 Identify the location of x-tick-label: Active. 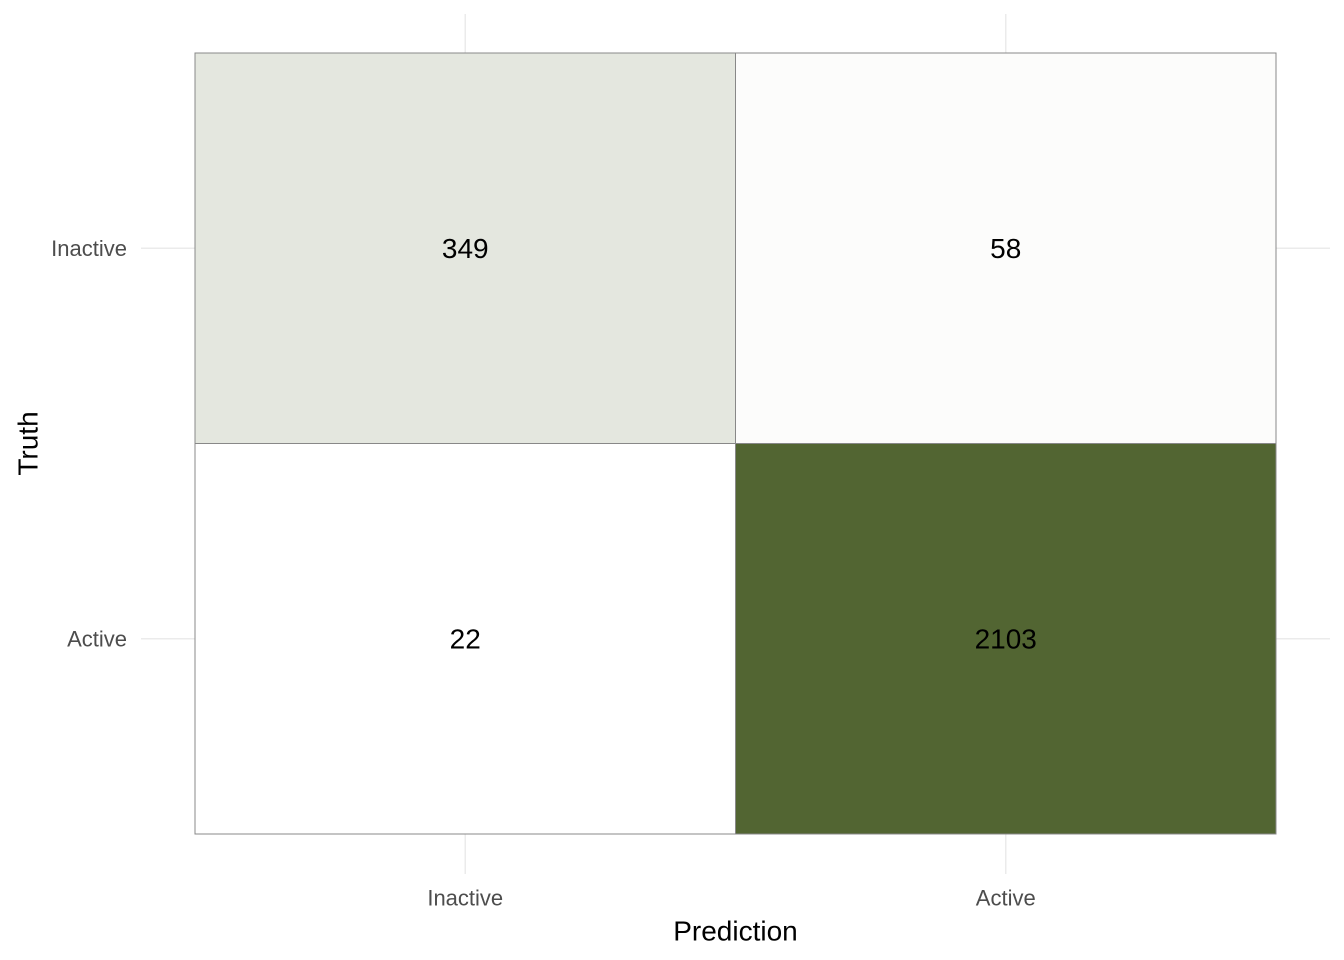
(1006, 898).